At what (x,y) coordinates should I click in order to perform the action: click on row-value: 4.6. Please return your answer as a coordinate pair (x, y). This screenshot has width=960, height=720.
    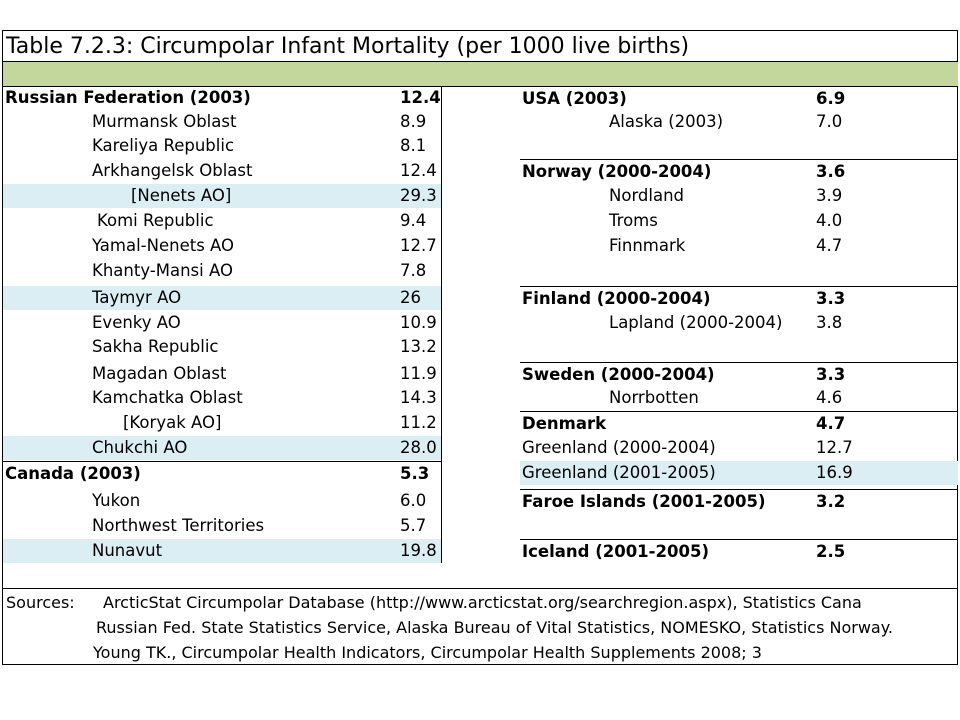
    Looking at the image, I should click on (829, 397).